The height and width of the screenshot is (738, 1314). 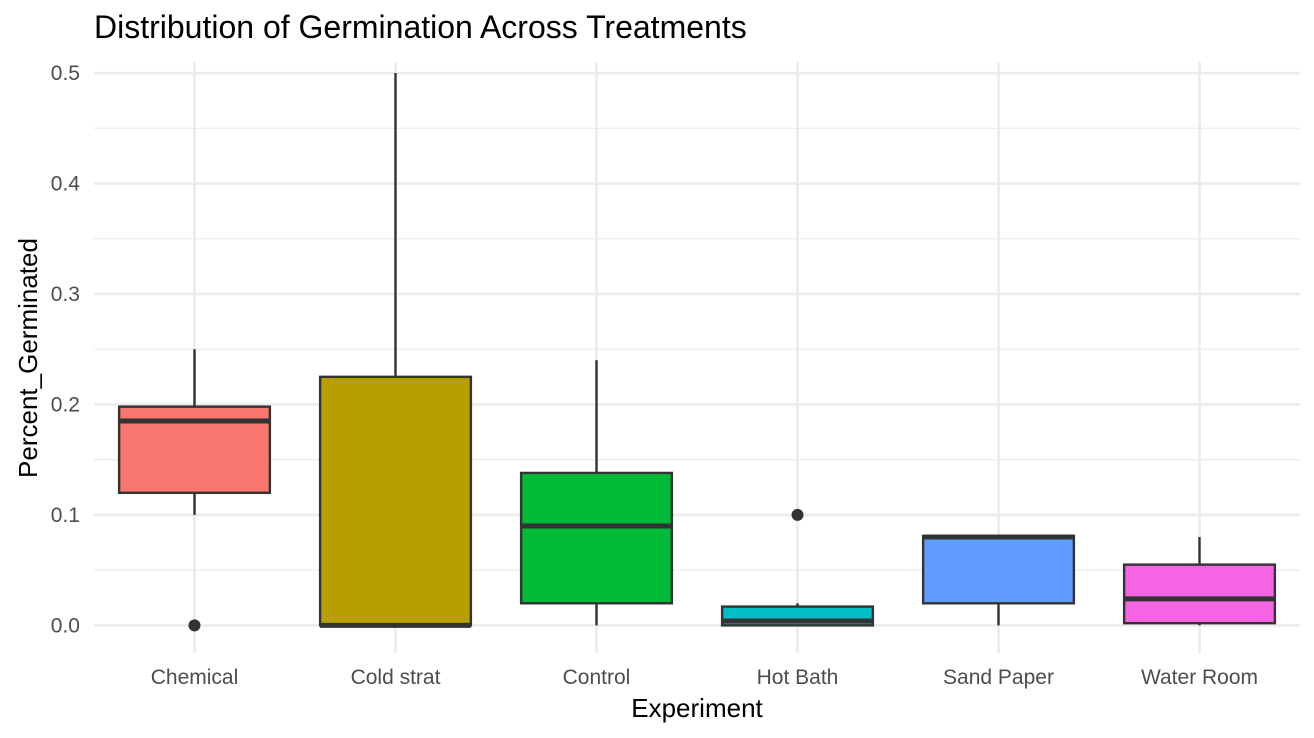 I want to click on y-tick-label: 0.4, so click(x=66, y=184).